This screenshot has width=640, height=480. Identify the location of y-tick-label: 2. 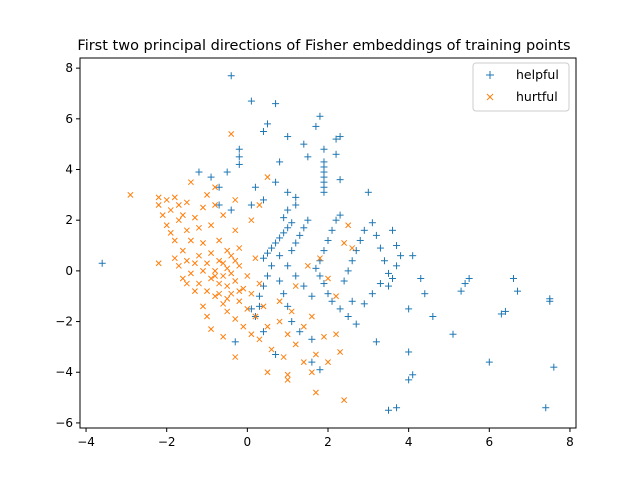
(69, 220).